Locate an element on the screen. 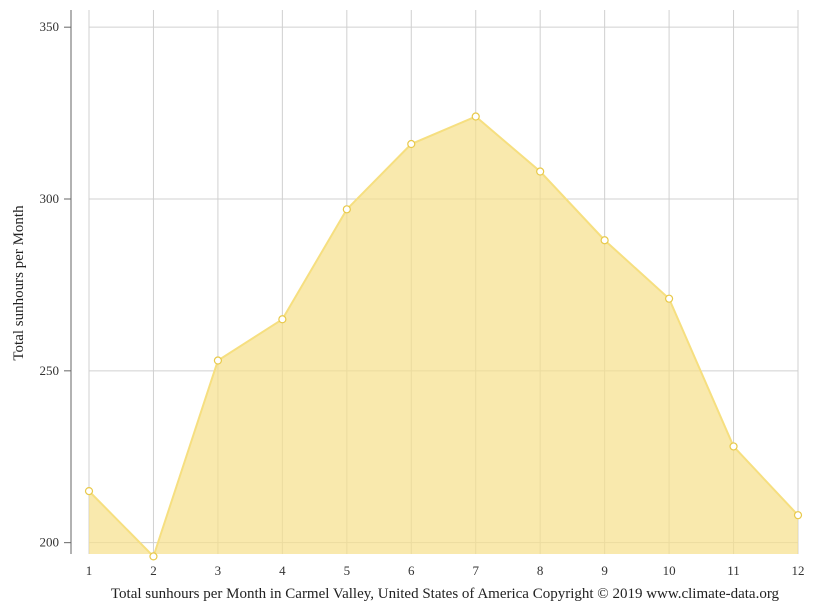 The height and width of the screenshot is (611, 815). x-tick-label: 12 is located at coordinates (798, 570).